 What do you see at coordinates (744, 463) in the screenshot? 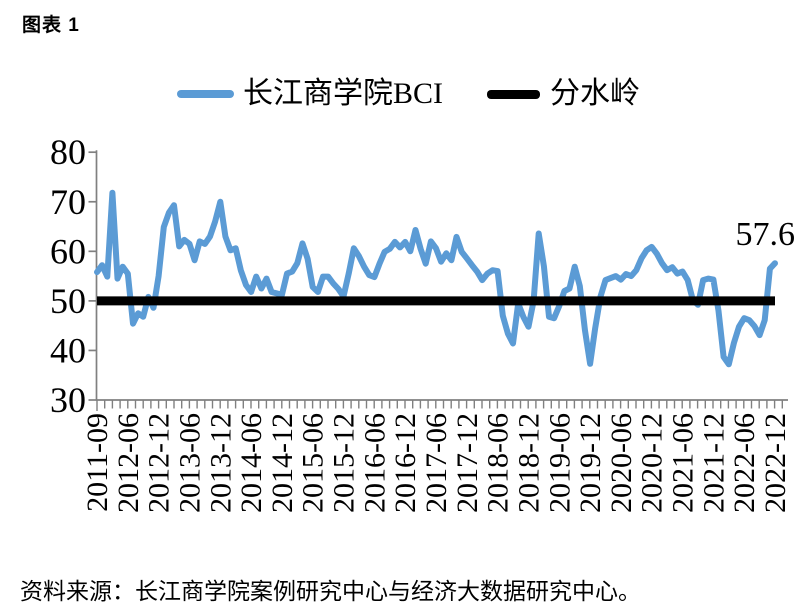
I see `x-axis-label: 2022-06` at bounding box center [744, 463].